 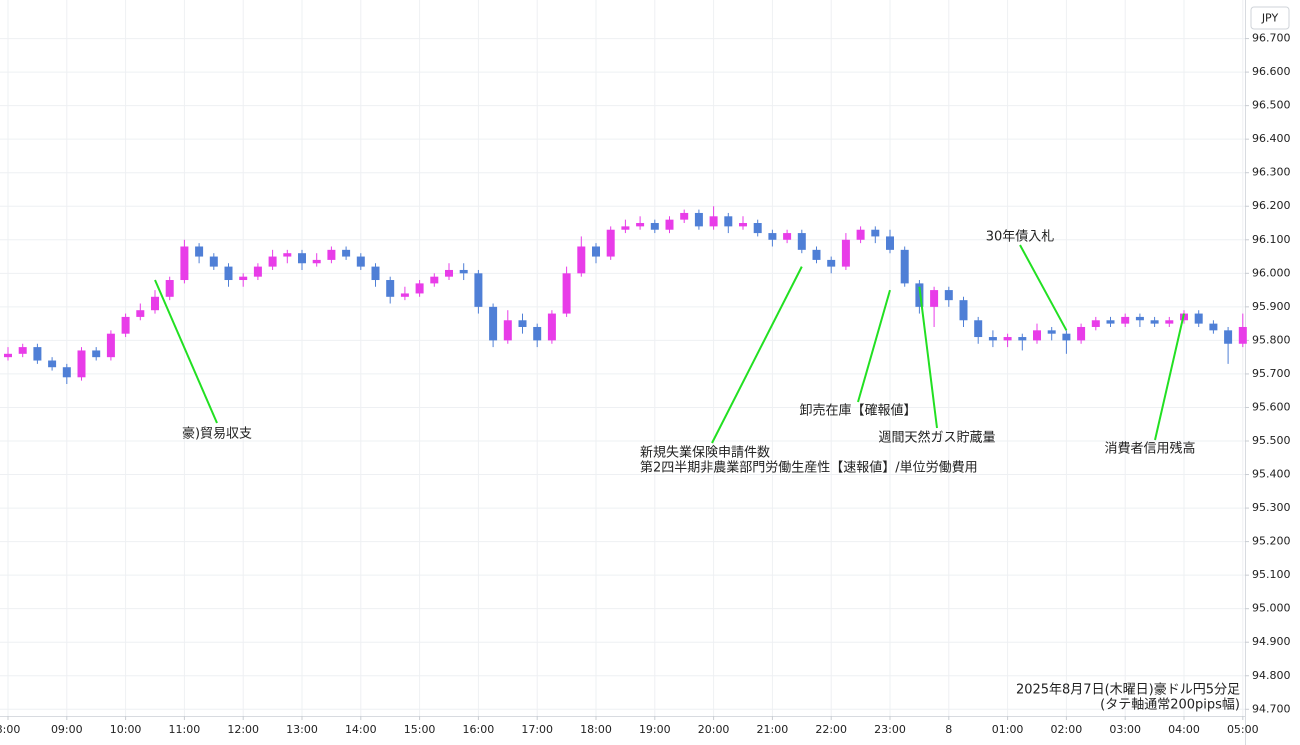 I want to click on footer-note: (タテ軸通常200pips幅), so click(x=1170, y=705).